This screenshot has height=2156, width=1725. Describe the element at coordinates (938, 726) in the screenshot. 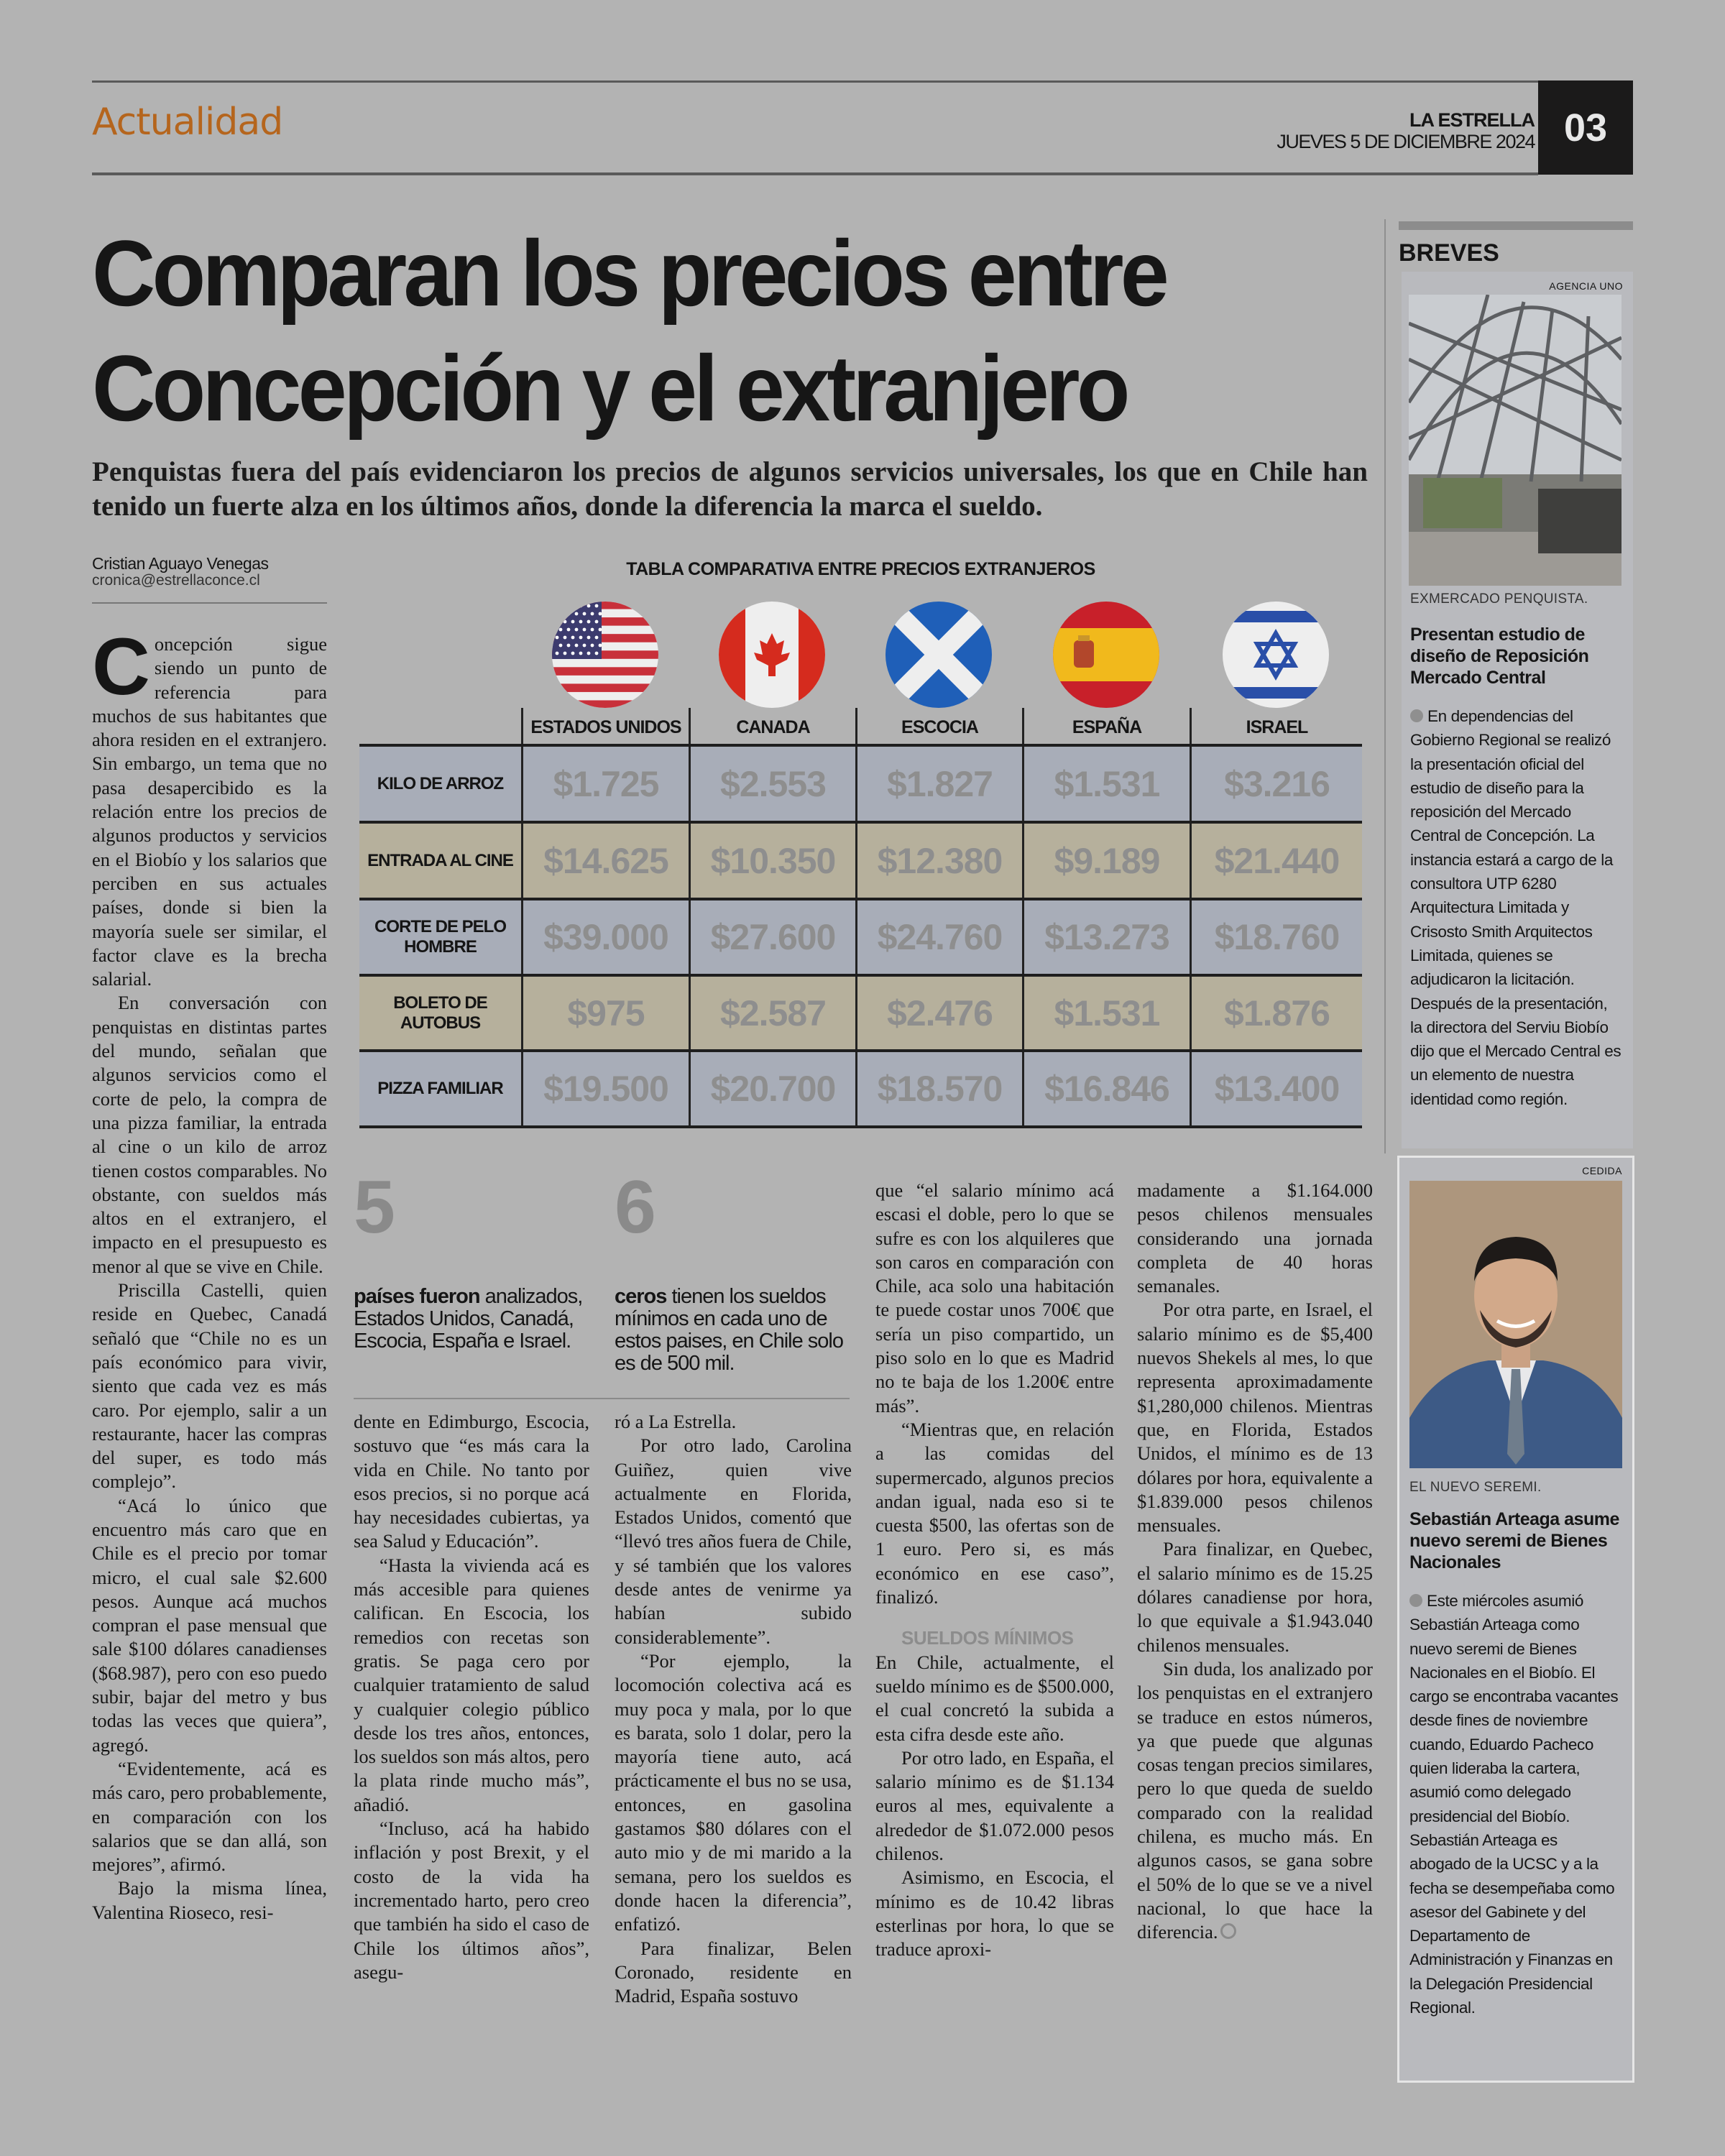

I see `column-header: ESCOCIA` at that location.